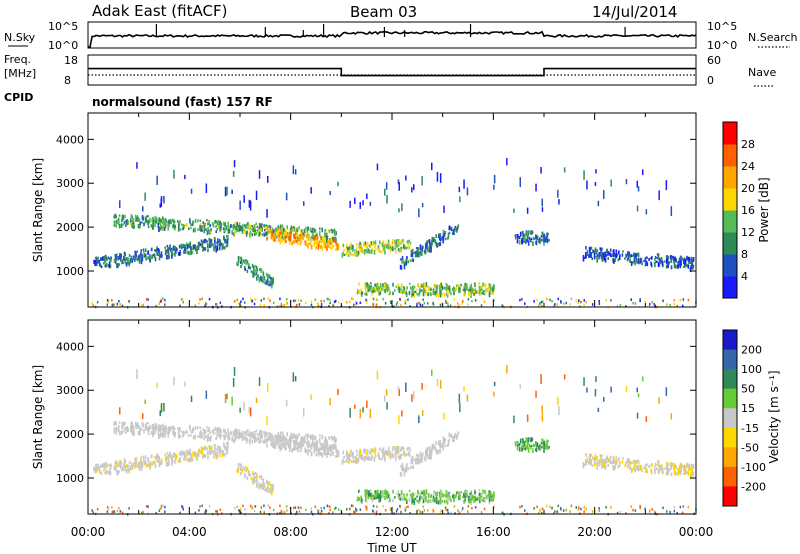 The width and height of the screenshot is (800, 554). I want to click on date-title: 14/Jul/2014, so click(634, 12).